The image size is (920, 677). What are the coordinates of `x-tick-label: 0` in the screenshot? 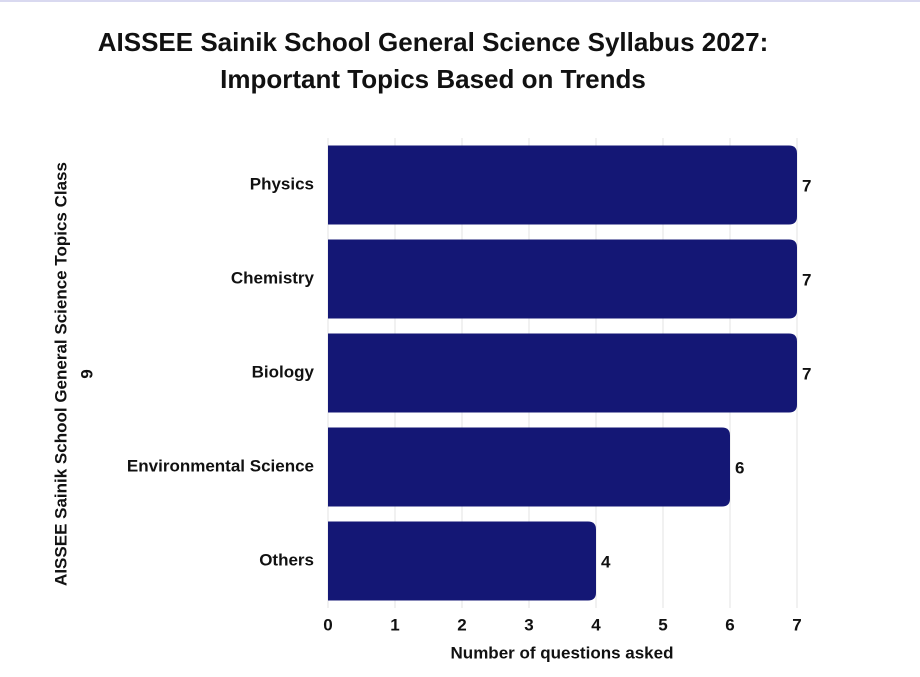 It's located at (327, 624).